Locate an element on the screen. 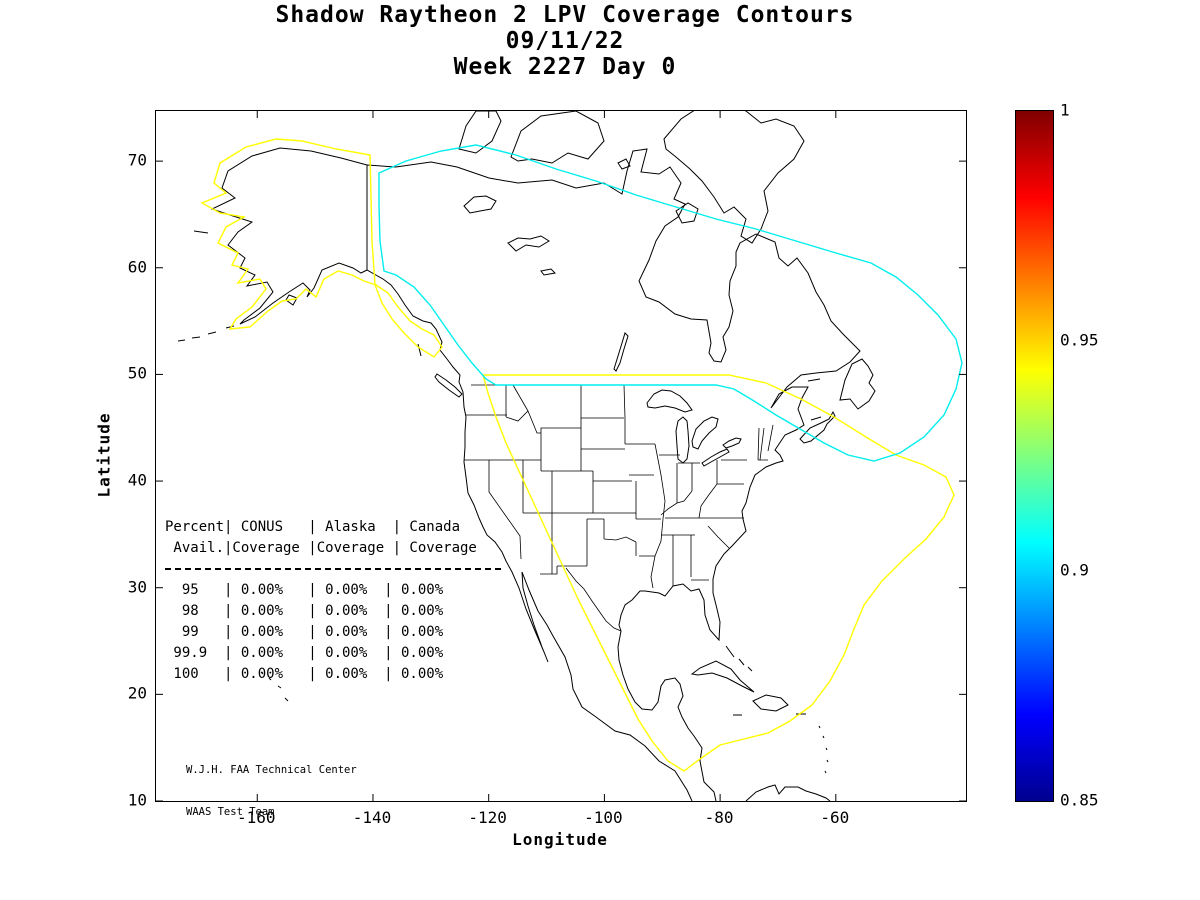 The image size is (1200, 900). chart-date: 09/11/22 is located at coordinates (565, 41).